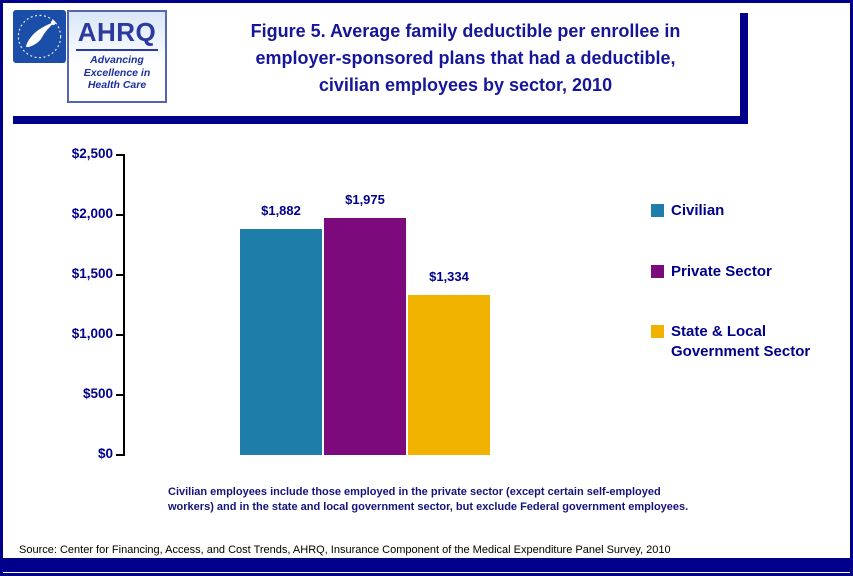 The height and width of the screenshot is (576, 853). I want to click on ahrq-logo-divider, so click(117, 50).